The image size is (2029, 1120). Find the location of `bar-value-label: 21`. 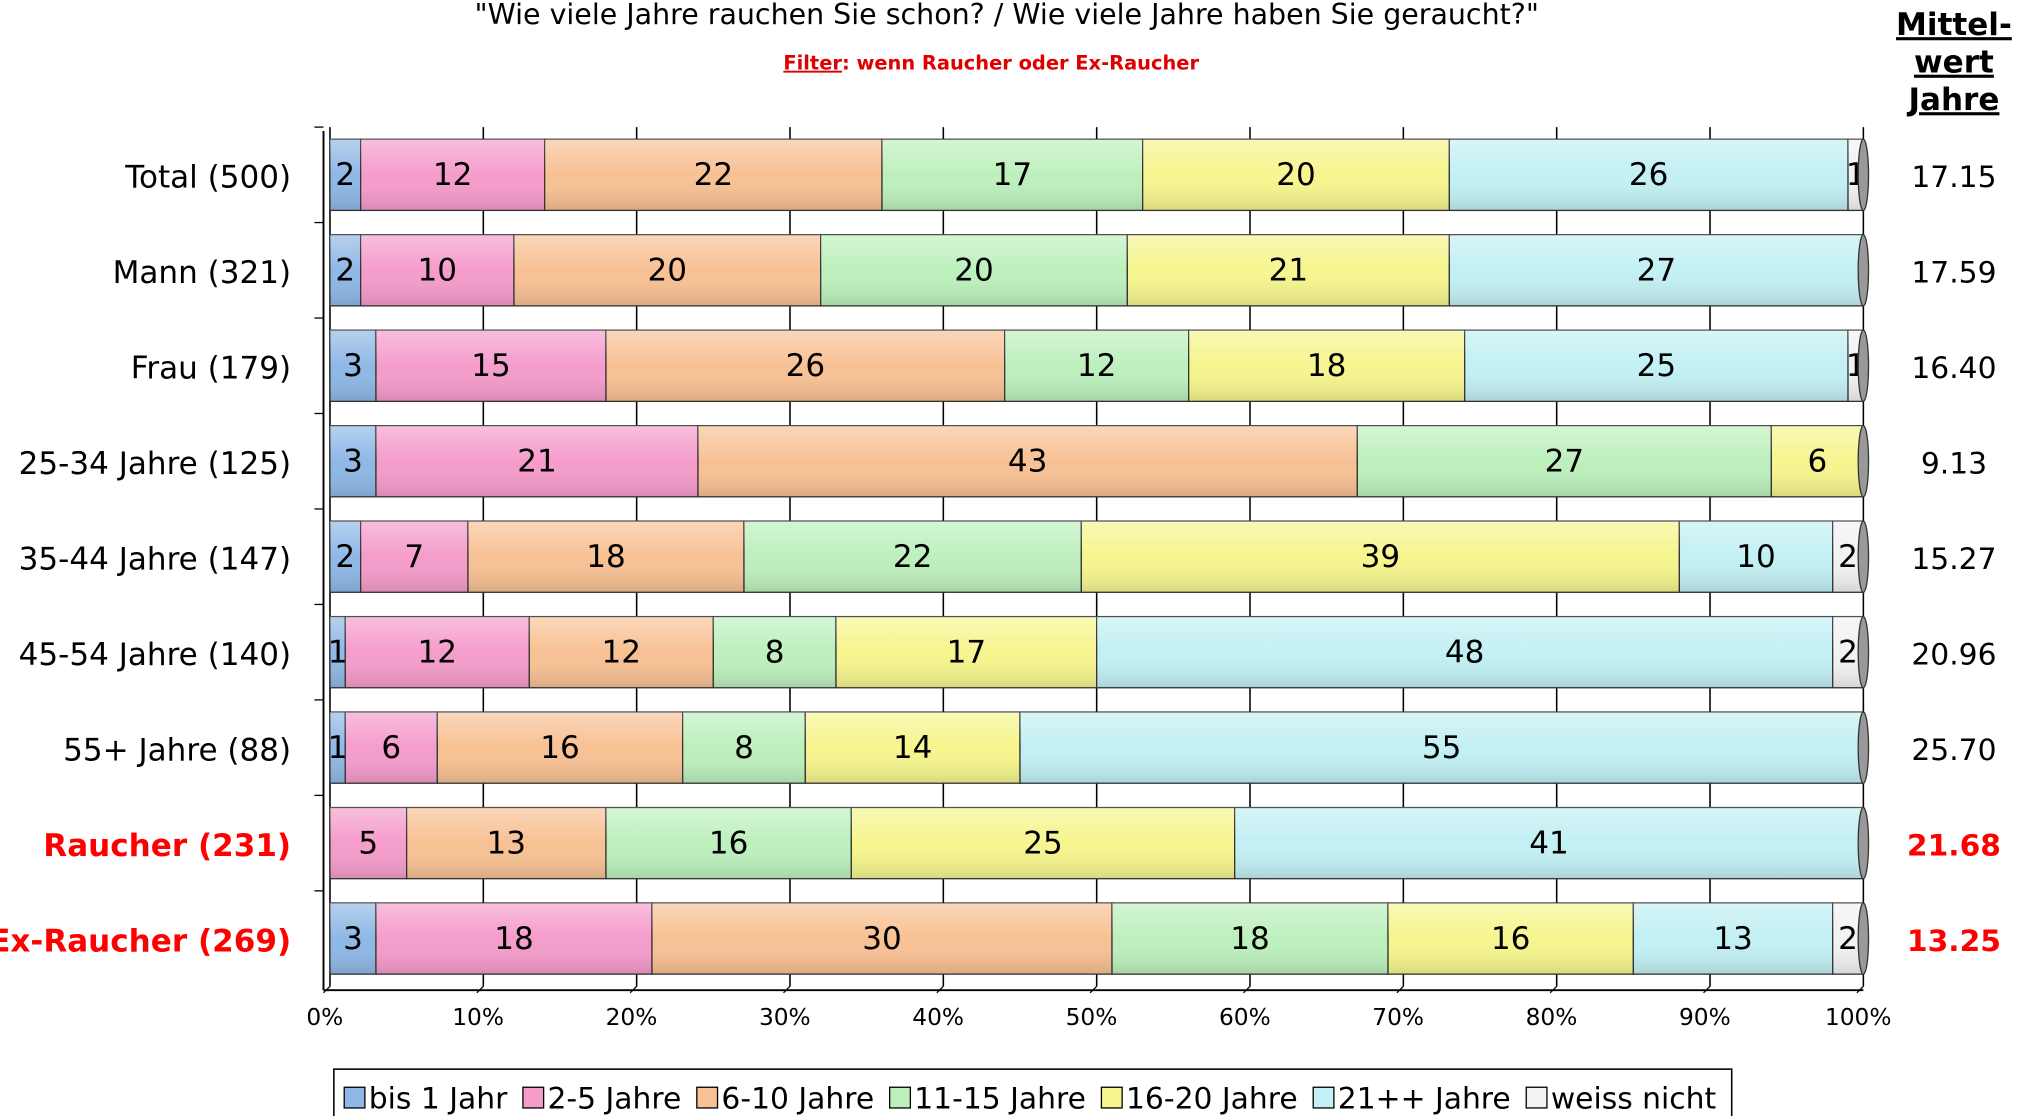

bar-value-label: 21 is located at coordinates (1289, 271).